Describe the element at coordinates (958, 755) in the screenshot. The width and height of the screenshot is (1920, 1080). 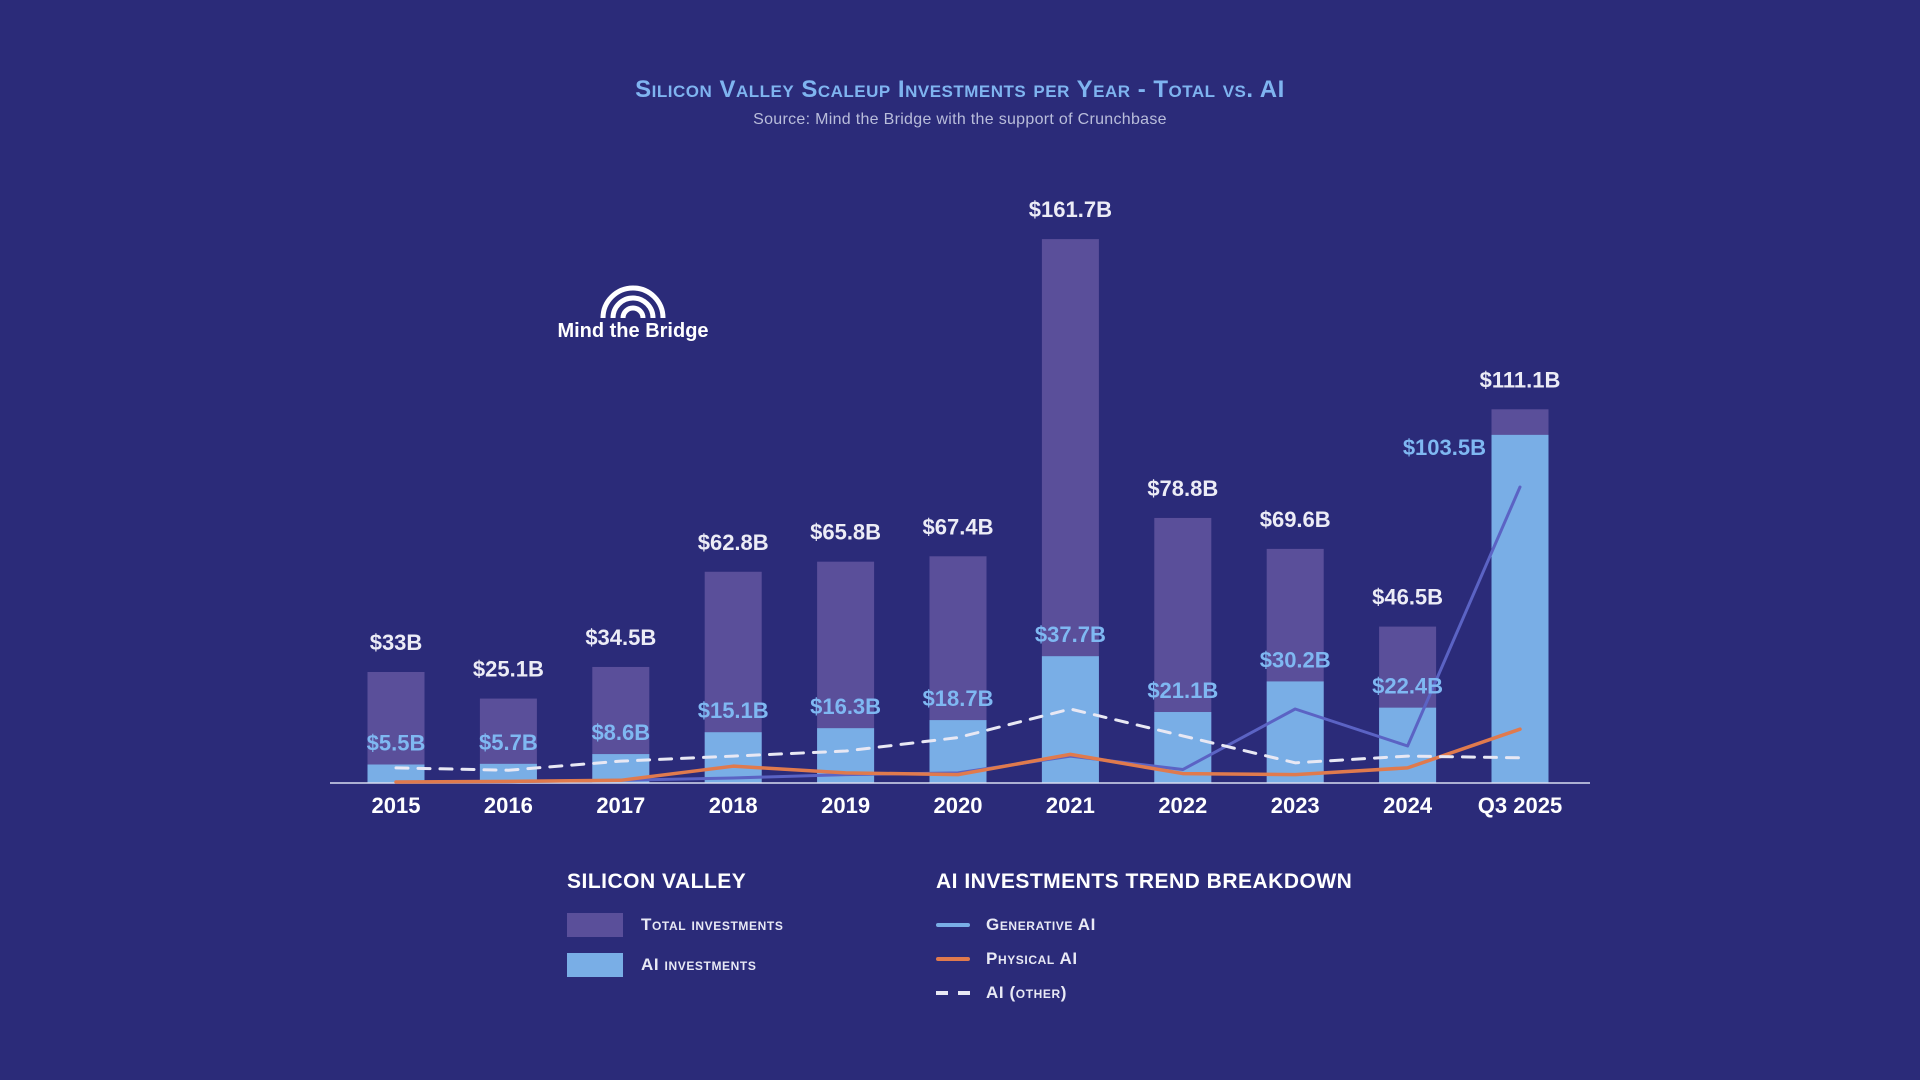
I see `trend-line-physical-ai` at that location.